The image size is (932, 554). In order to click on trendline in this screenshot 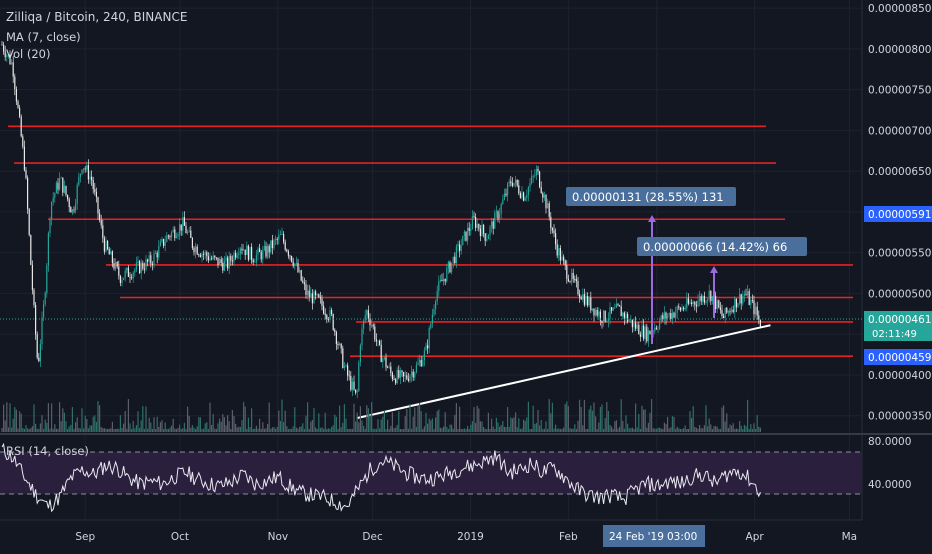, I will do `click(563, 372)`.